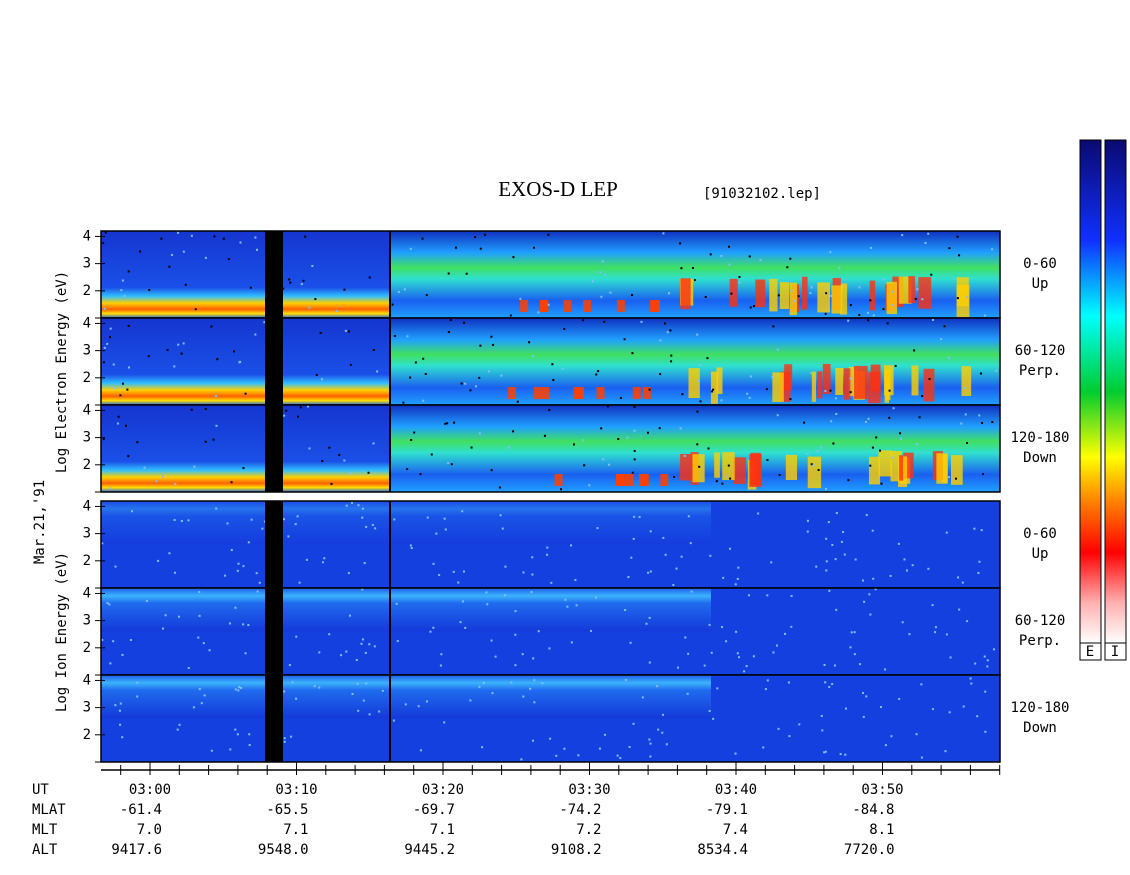 This screenshot has height=875, width=1130. What do you see at coordinates (580, 810) in the screenshot?
I see `table-cell: -74.2` at bounding box center [580, 810].